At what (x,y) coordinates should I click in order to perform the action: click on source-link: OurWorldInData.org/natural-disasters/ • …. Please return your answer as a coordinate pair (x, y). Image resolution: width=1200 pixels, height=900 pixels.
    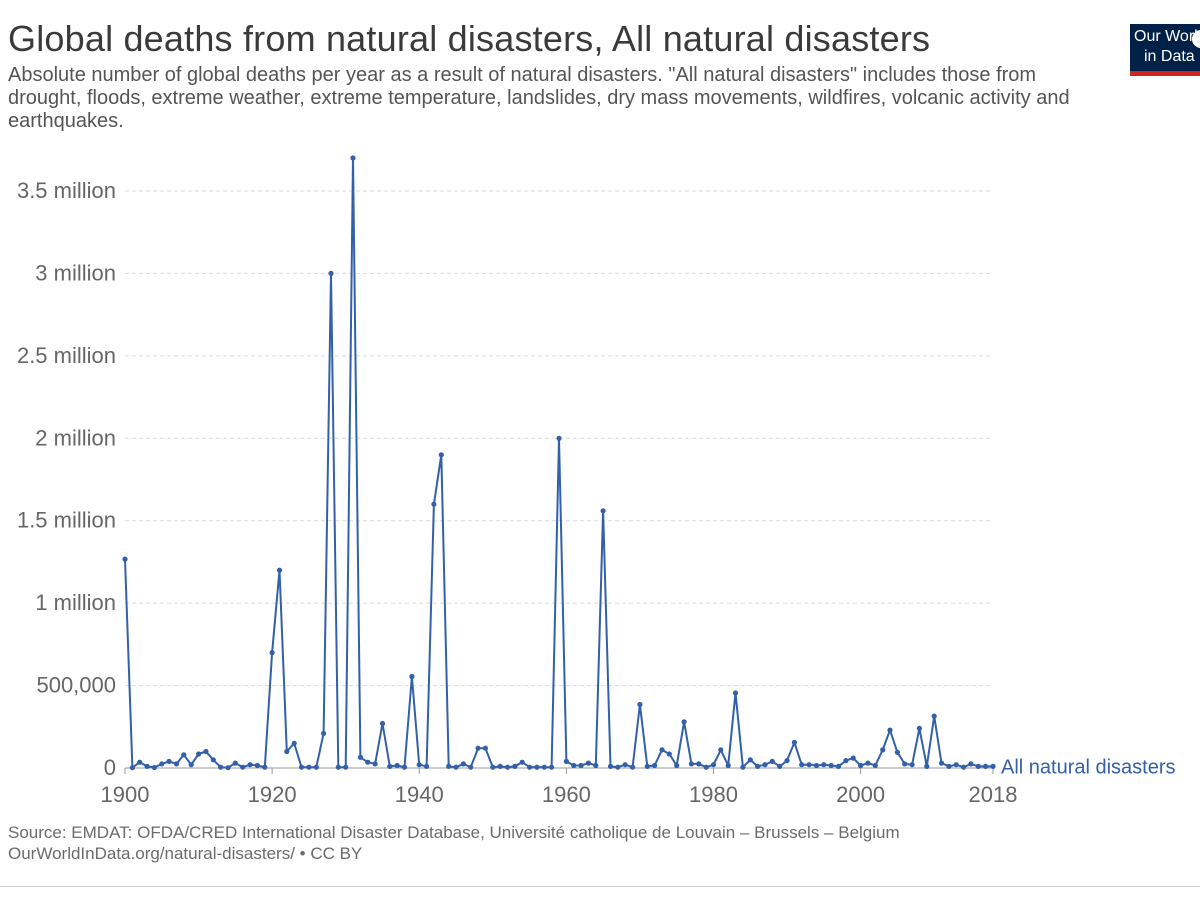
    Looking at the image, I should click on (185, 853).